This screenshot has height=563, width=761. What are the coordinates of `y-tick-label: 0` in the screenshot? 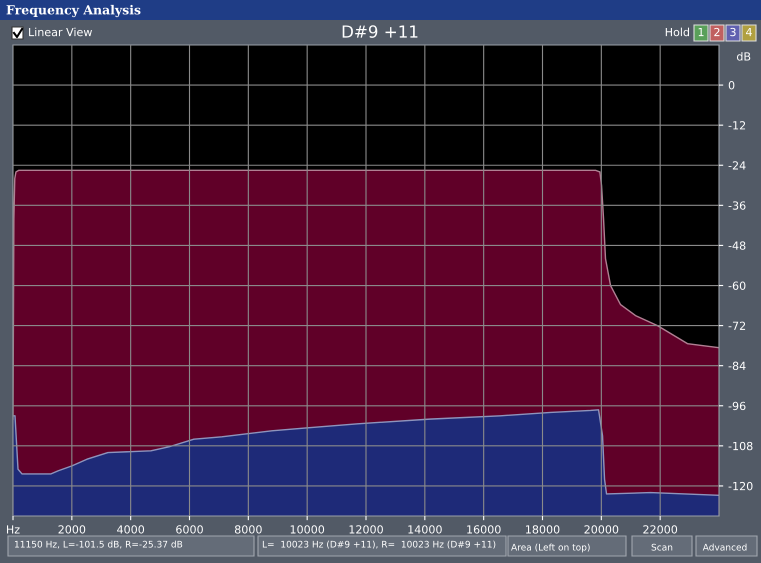 It's located at (731, 85).